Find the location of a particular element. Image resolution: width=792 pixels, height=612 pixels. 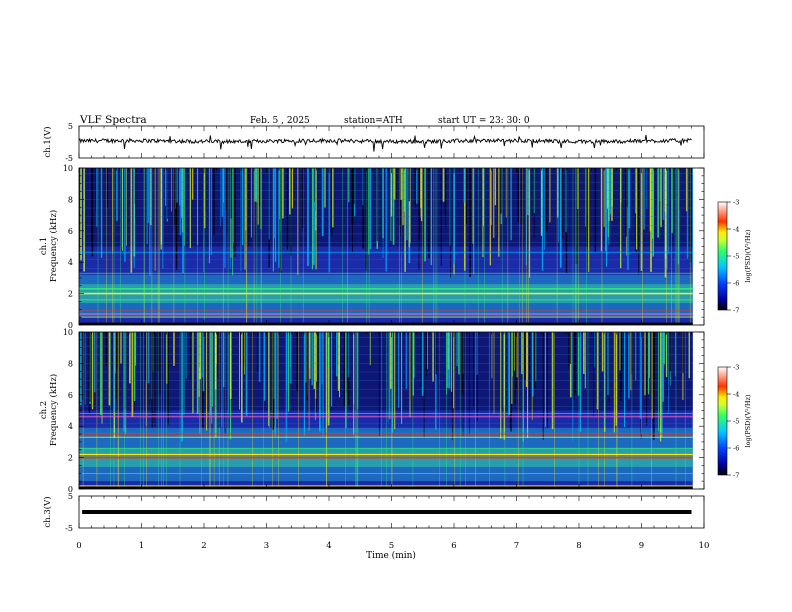

time-tick-label: 10 is located at coordinates (704, 546).